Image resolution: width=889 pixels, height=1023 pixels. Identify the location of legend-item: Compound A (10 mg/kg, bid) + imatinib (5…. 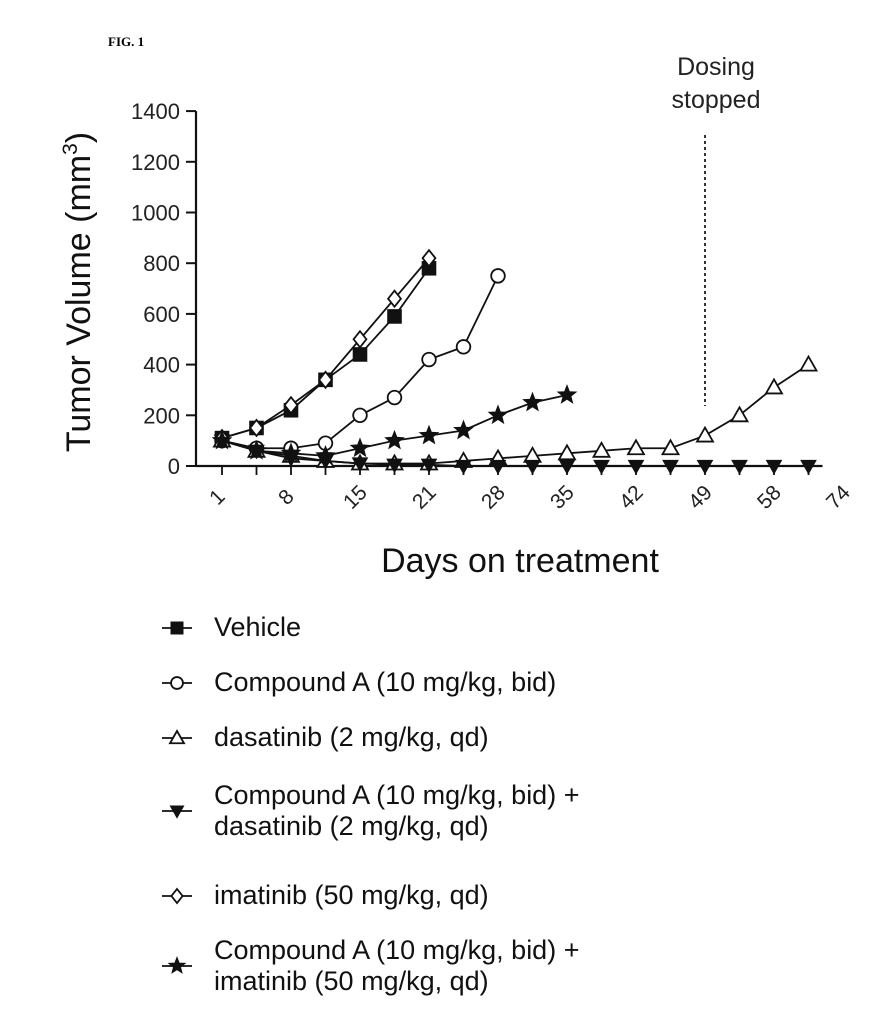
(369, 966).